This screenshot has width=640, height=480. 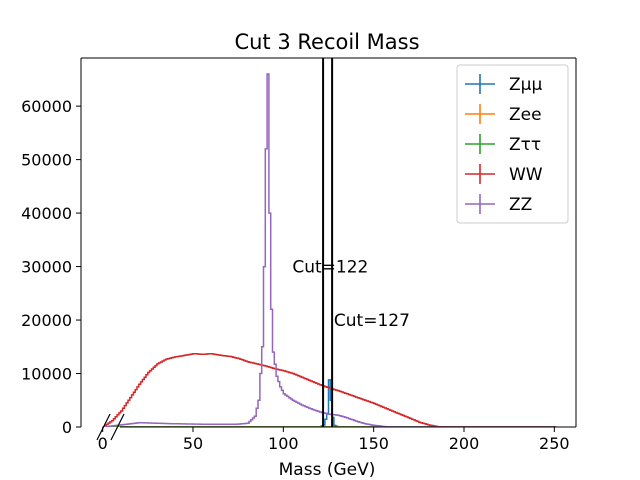 What do you see at coordinates (373, 443) in the screenshot?
I see `x-tick-label-150: 150` at bounding box center [373, 443].